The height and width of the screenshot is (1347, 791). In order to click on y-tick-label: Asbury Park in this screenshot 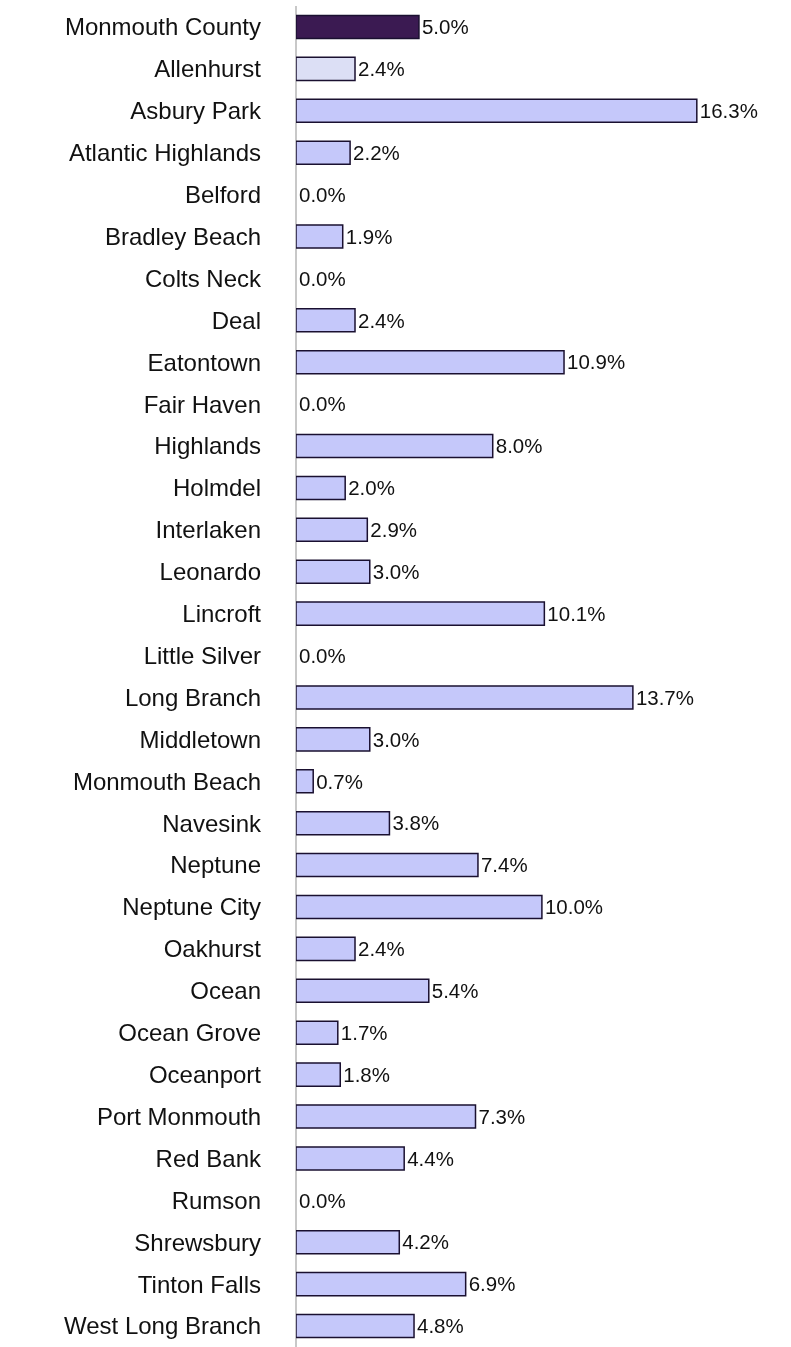, I will do `click(196, 111)`.